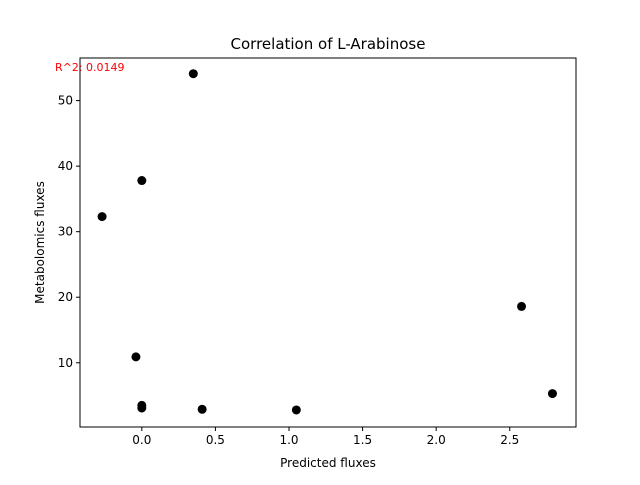 This screenshot has width=640, height=485. Describe the element at coordinates (65, 232) in the screenshot. I see `y-tick-label: 30` at that location.